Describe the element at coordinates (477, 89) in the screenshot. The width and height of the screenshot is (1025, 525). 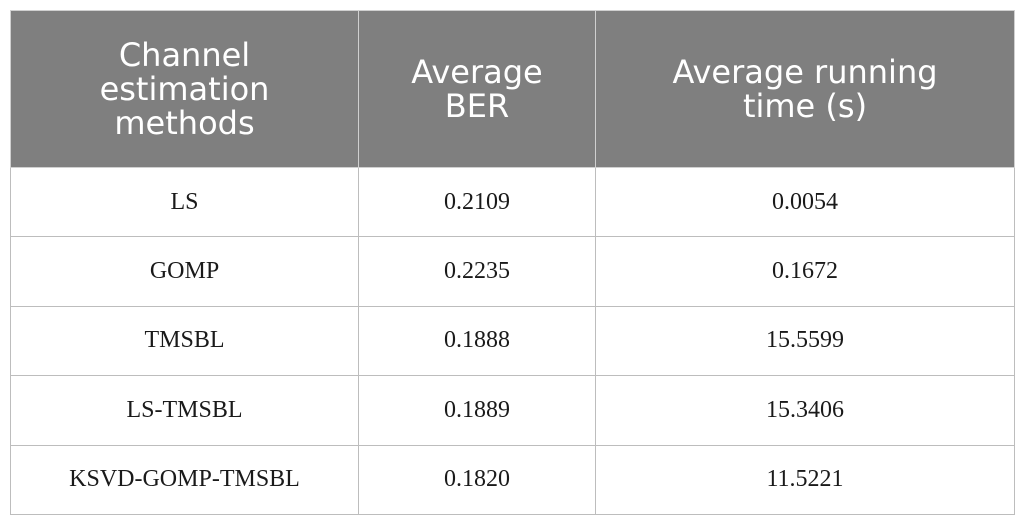
I see `header-average-ber: Average BER` at that location.